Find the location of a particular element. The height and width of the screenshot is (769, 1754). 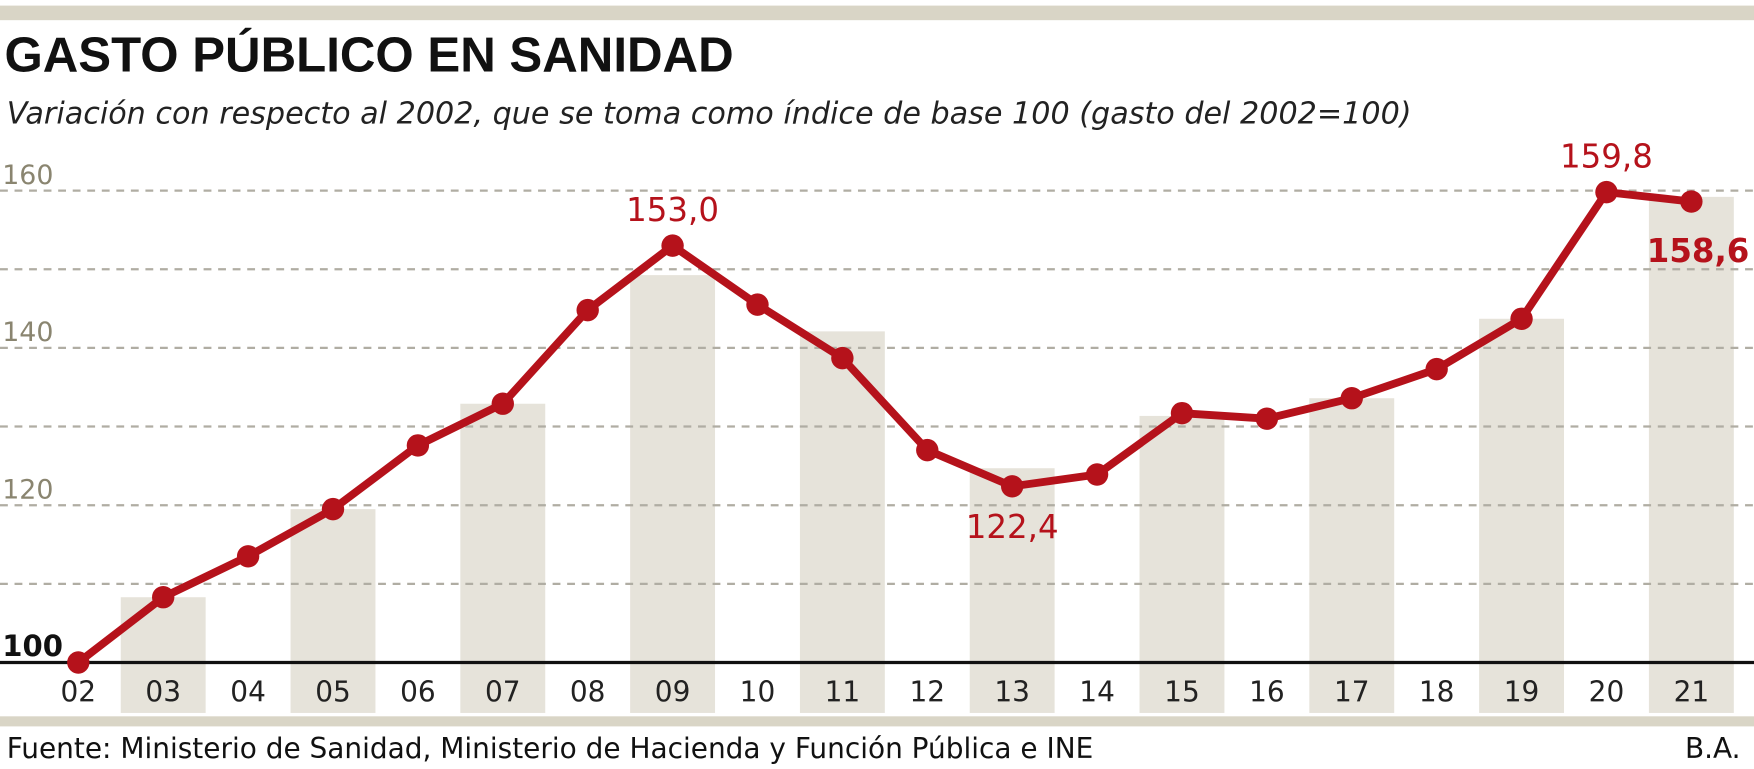

data-label-21: 158,6 is located at coordinates (1698, 251).